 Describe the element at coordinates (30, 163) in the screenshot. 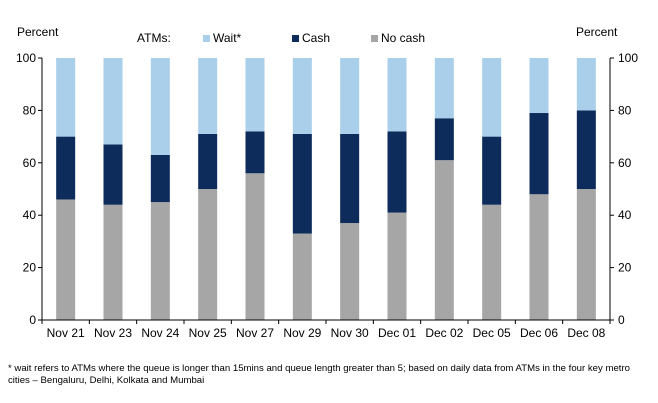

I see `left-y-tick-label: 60` at that location.